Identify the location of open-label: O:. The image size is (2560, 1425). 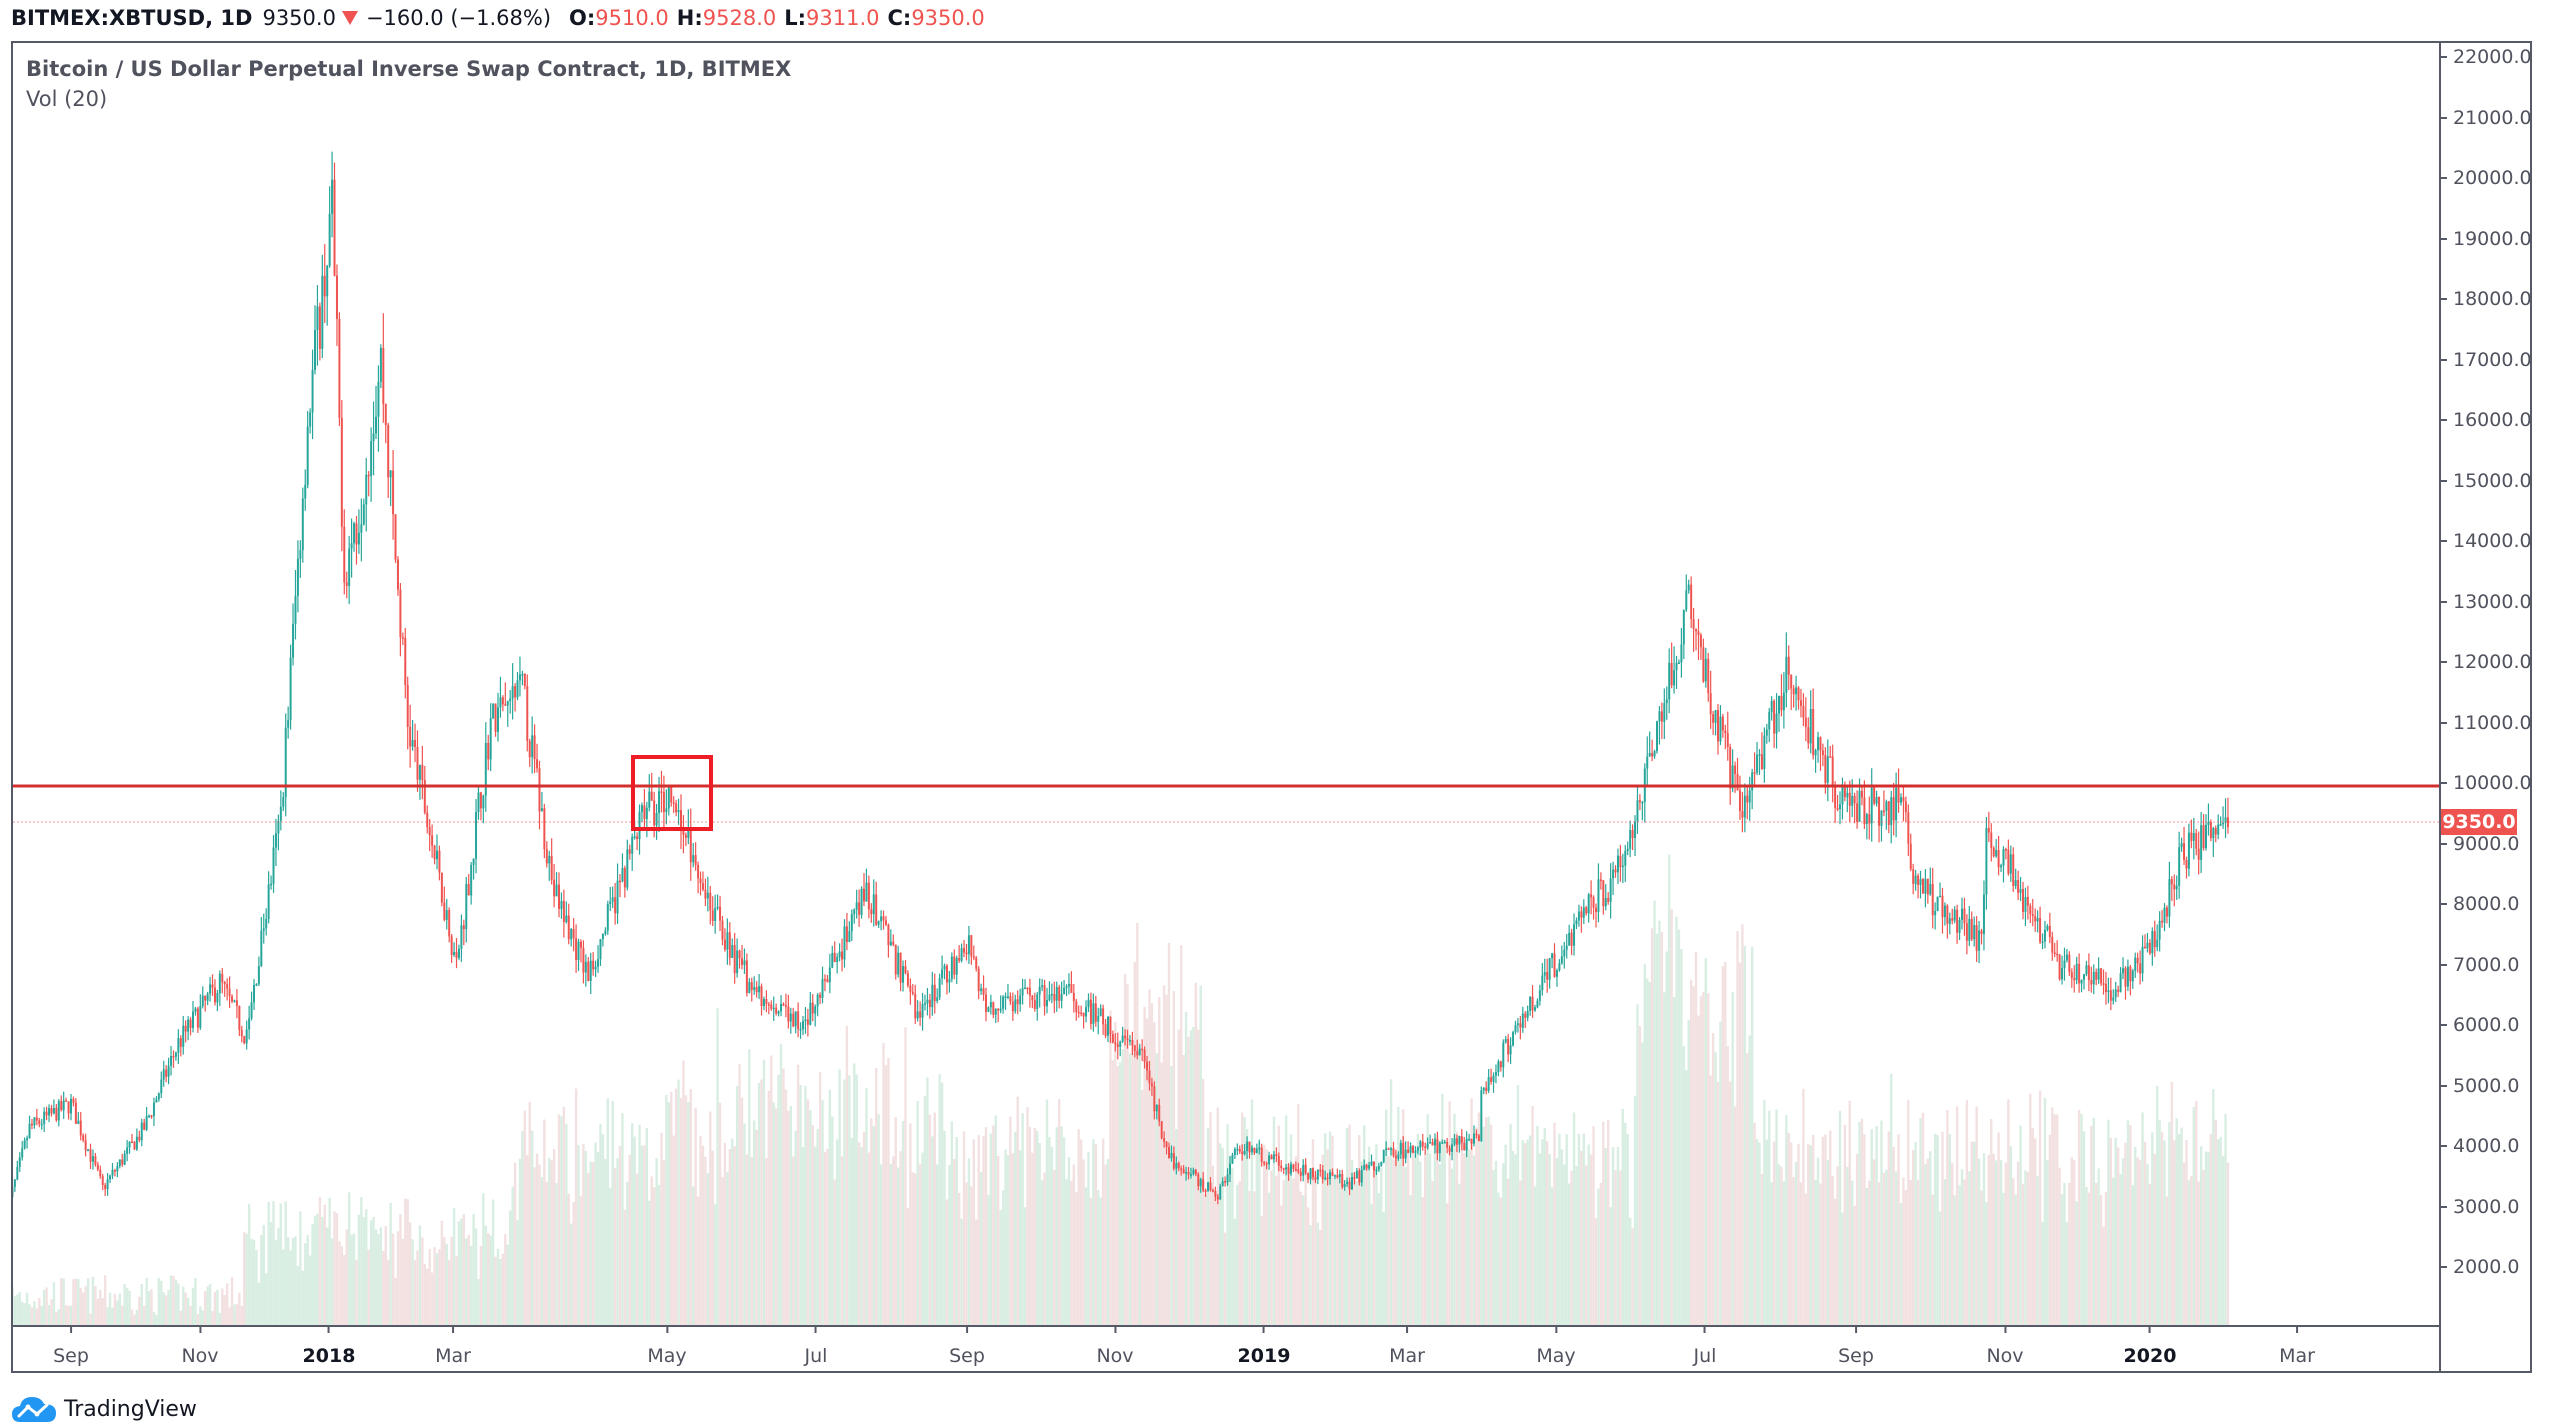
(582, 18).